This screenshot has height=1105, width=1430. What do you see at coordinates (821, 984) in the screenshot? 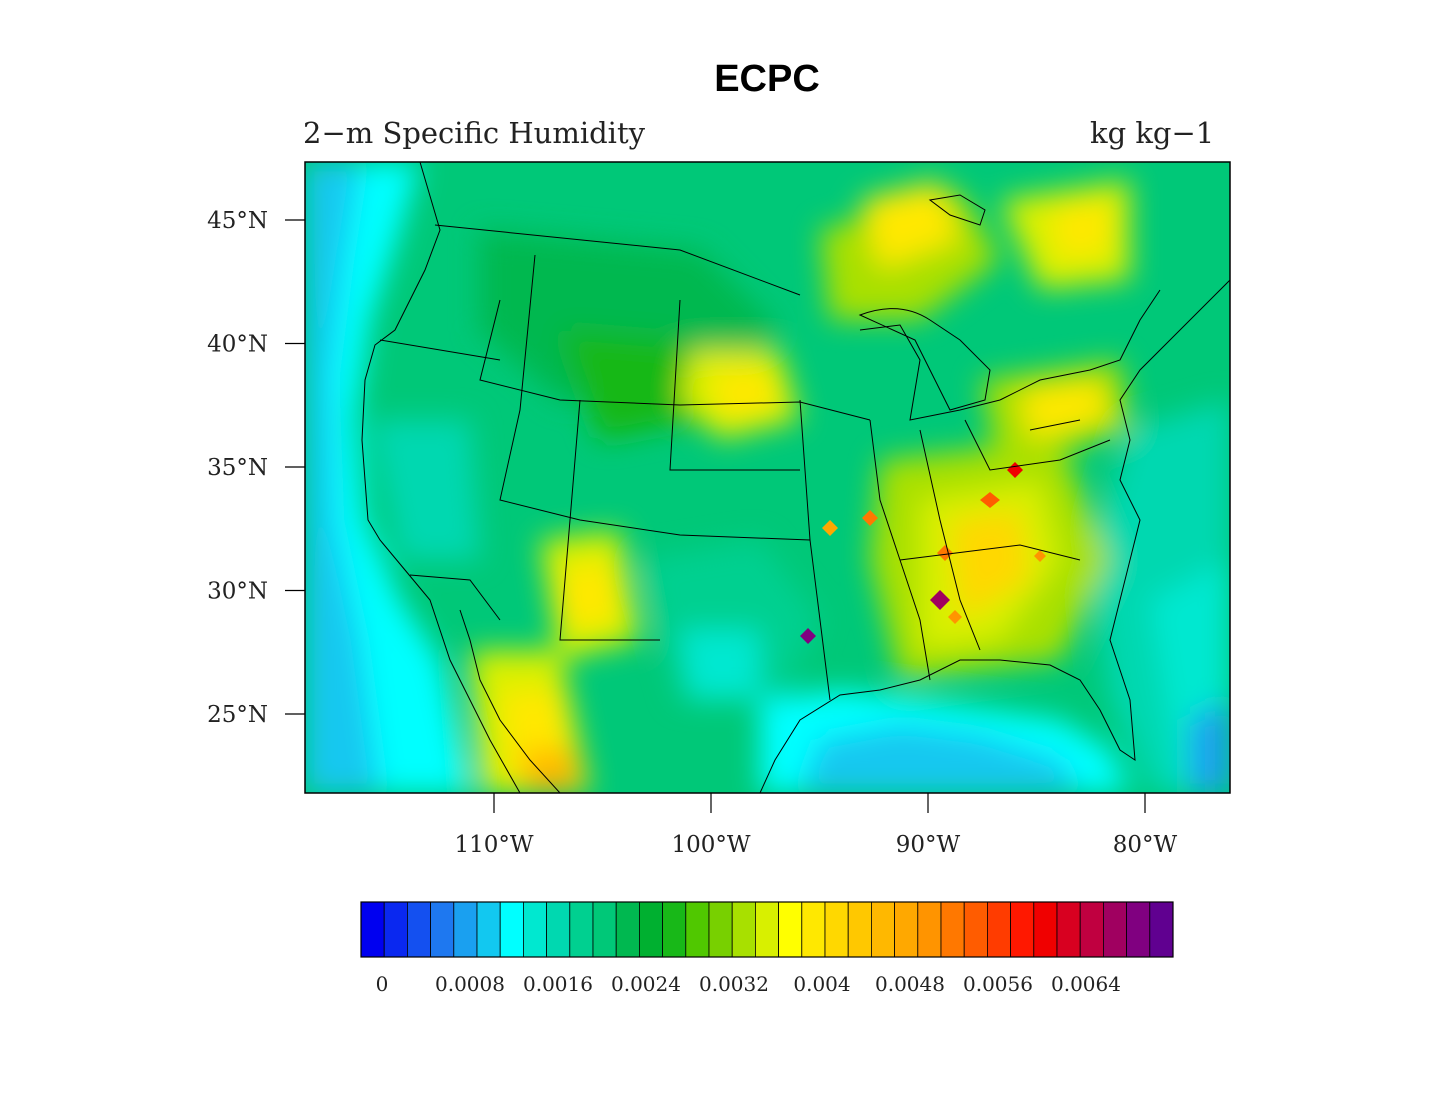
I see `colorbar-label: 0.004` at bounding box center [821, 984].